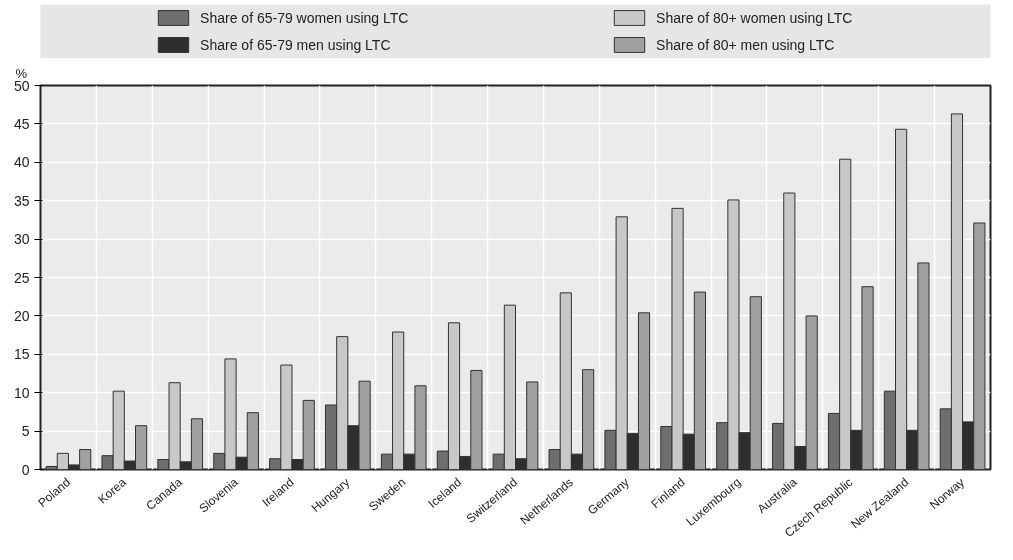  I want to click on legend-label: Share of 65-79 women using LTC, so click(304, 18).